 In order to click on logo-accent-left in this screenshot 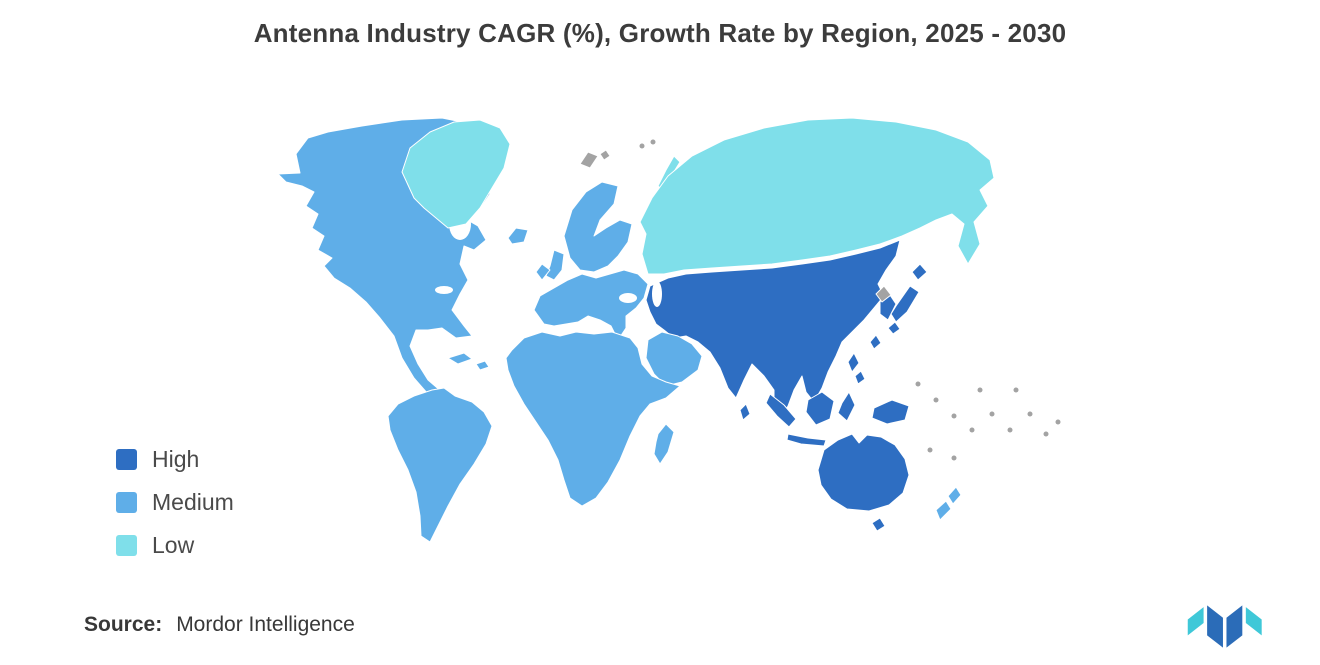, I will do `click(1195, 621)`.